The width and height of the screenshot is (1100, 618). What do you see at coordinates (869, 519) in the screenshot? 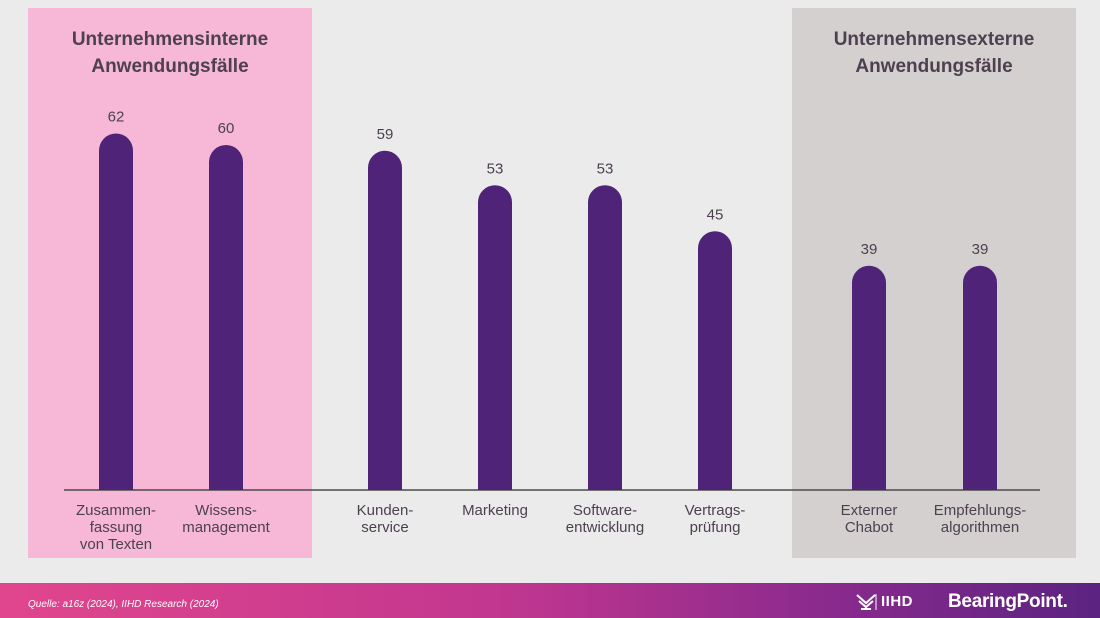
I see `category-label: Externer Chabot` at bounding box center [869, 519].